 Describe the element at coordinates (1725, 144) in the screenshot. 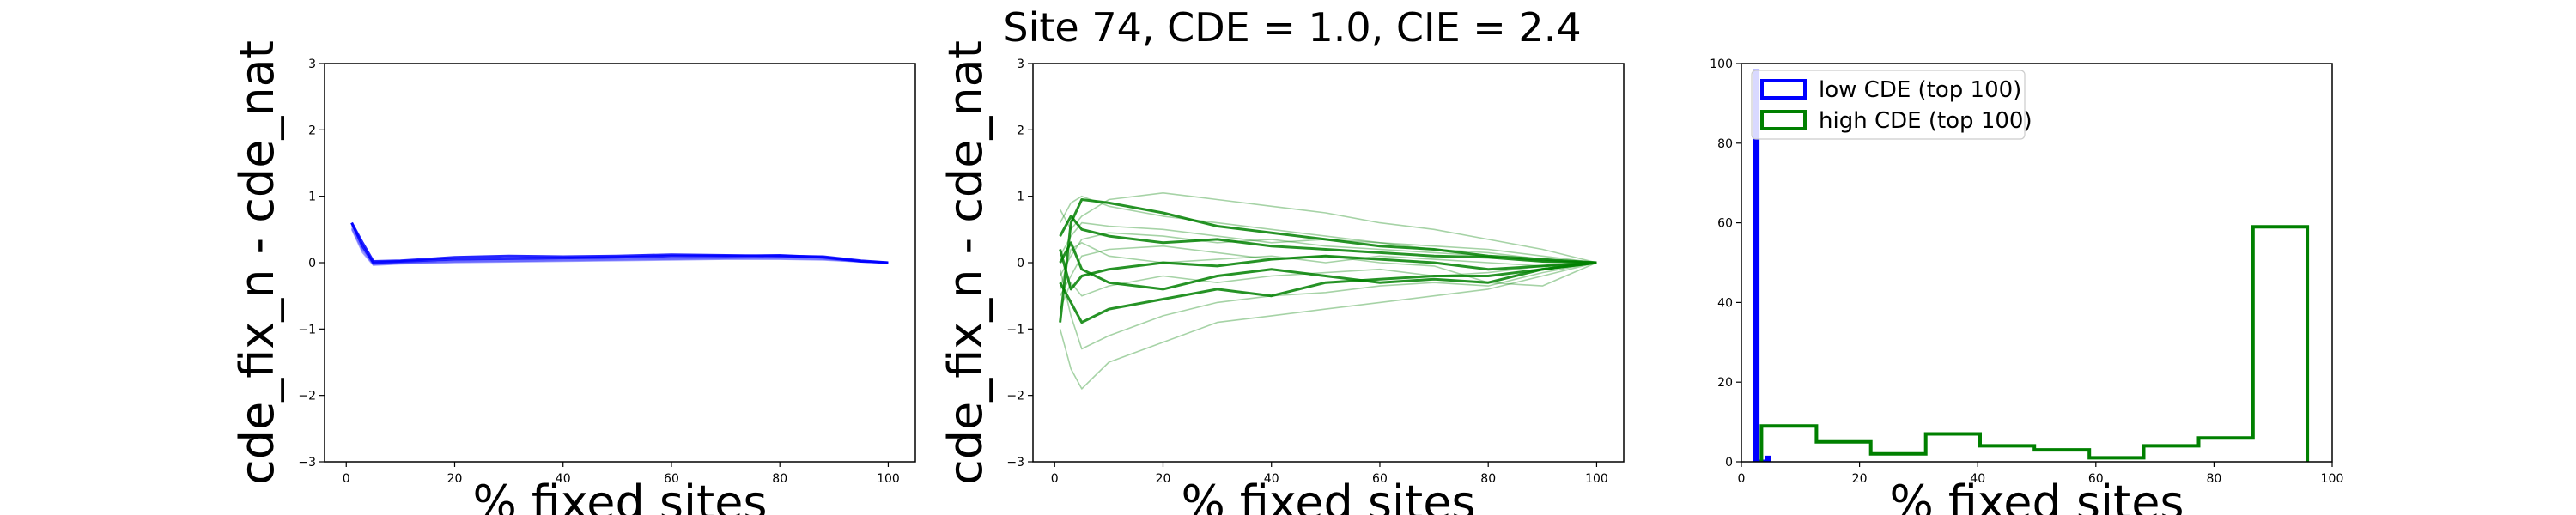

I see `y-tick-label: 80` at that location.